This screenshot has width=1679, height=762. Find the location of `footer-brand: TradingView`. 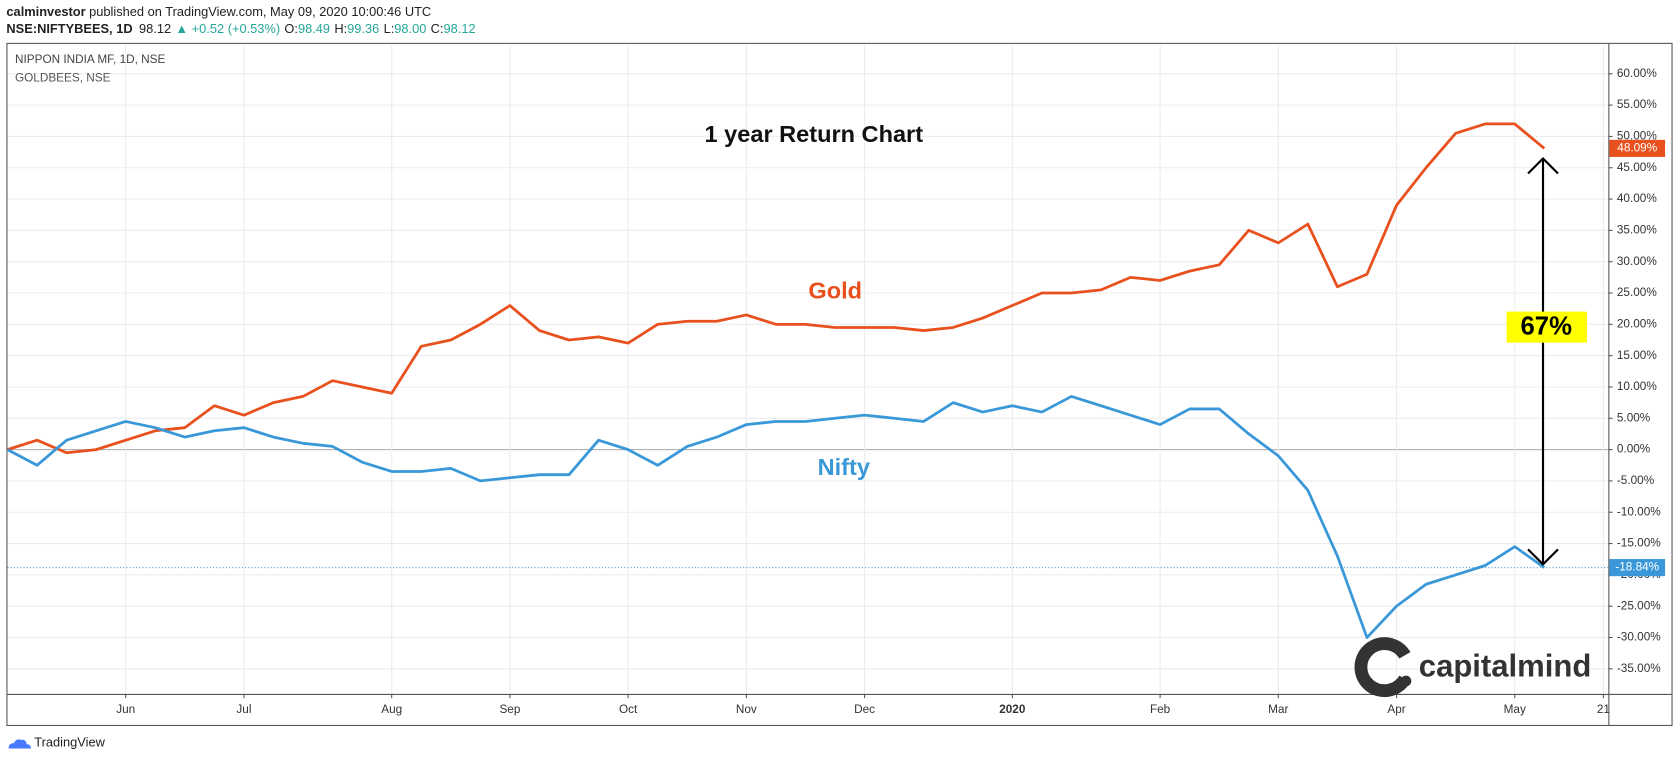

footer-brand: TradingView is located at coordinates (69, 742).